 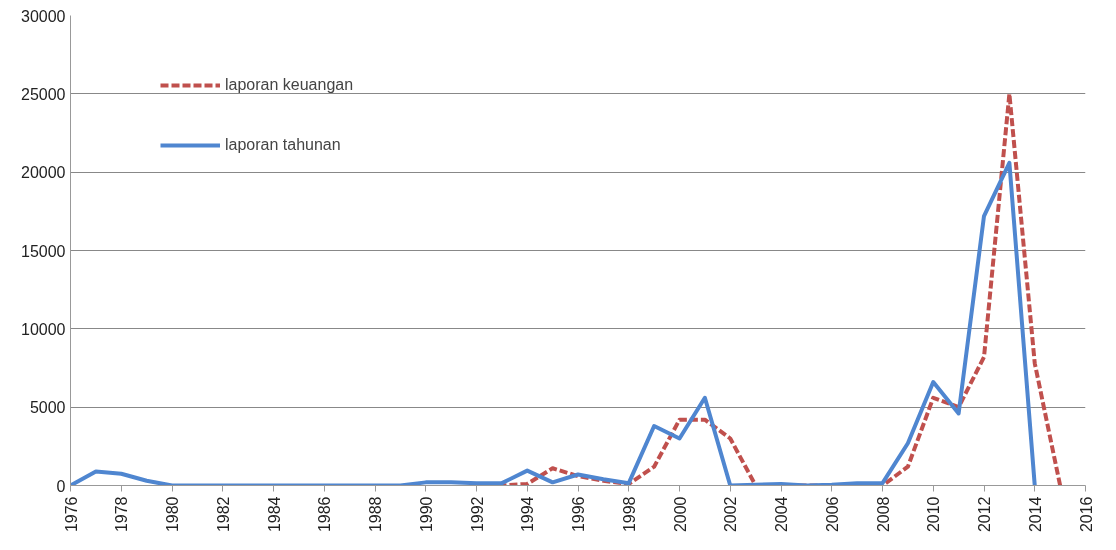 I want to click on x-tick-label: 2000, so click(x=680, y=514).